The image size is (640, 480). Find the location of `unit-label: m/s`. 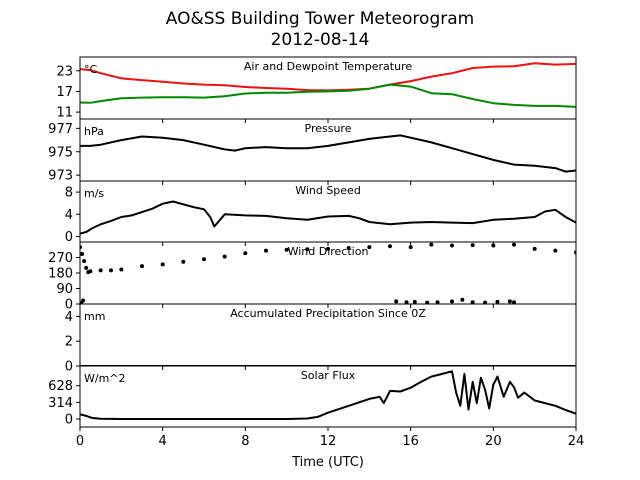

unit-label: m/s is located at coordinates (94, 193).